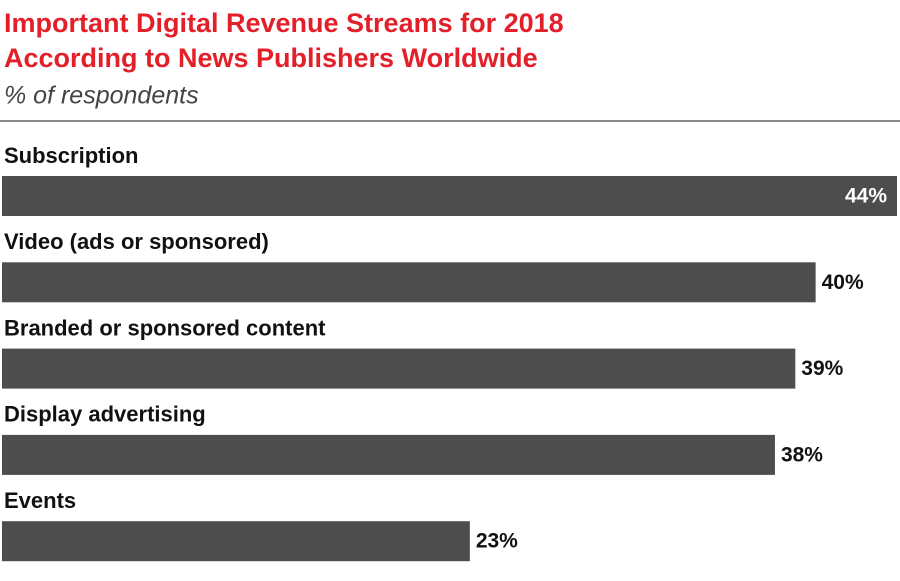 The width and height of the screenshot is (900, 581). I want to click on chart-subtitle: % of respondents, so click(101, 96).